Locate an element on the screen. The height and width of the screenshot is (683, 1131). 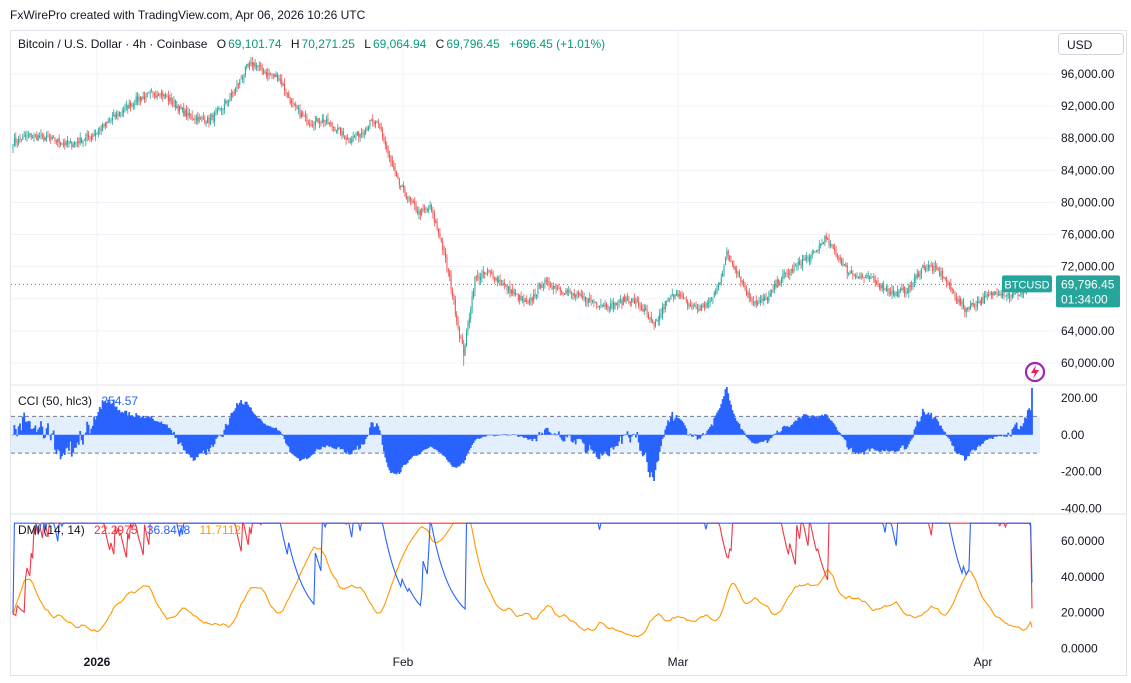
price-axis-tick-label: 80,000.00 is located at coordinates (1088, 202).